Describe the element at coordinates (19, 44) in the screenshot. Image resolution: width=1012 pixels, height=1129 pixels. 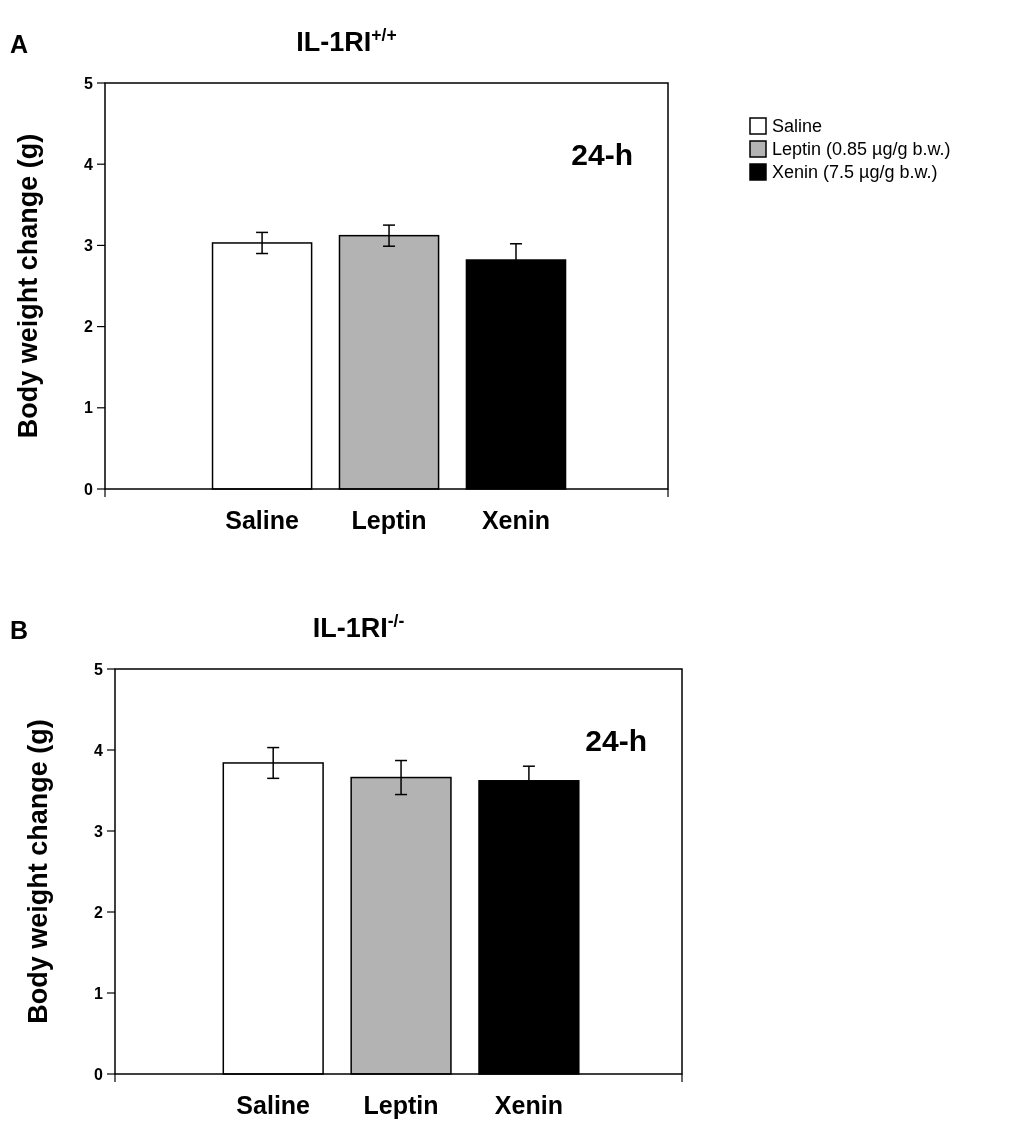
I see `text: A` at that location.